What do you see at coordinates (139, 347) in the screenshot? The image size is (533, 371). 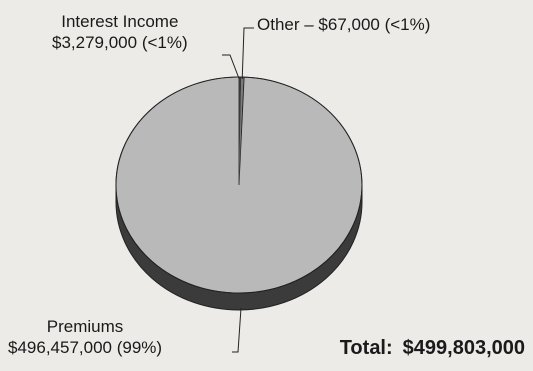 I see `premiums-pct: (99%)` at bounding box center [139, 347].